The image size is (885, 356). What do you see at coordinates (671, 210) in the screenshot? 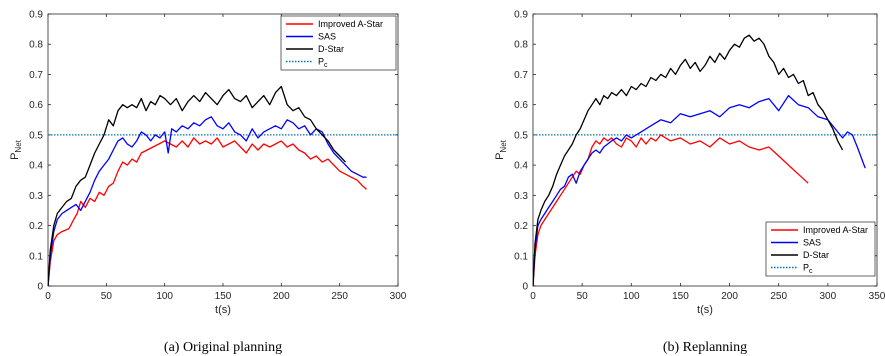
I see `series-line-improved-a-star` at bounding box center [671, 210].